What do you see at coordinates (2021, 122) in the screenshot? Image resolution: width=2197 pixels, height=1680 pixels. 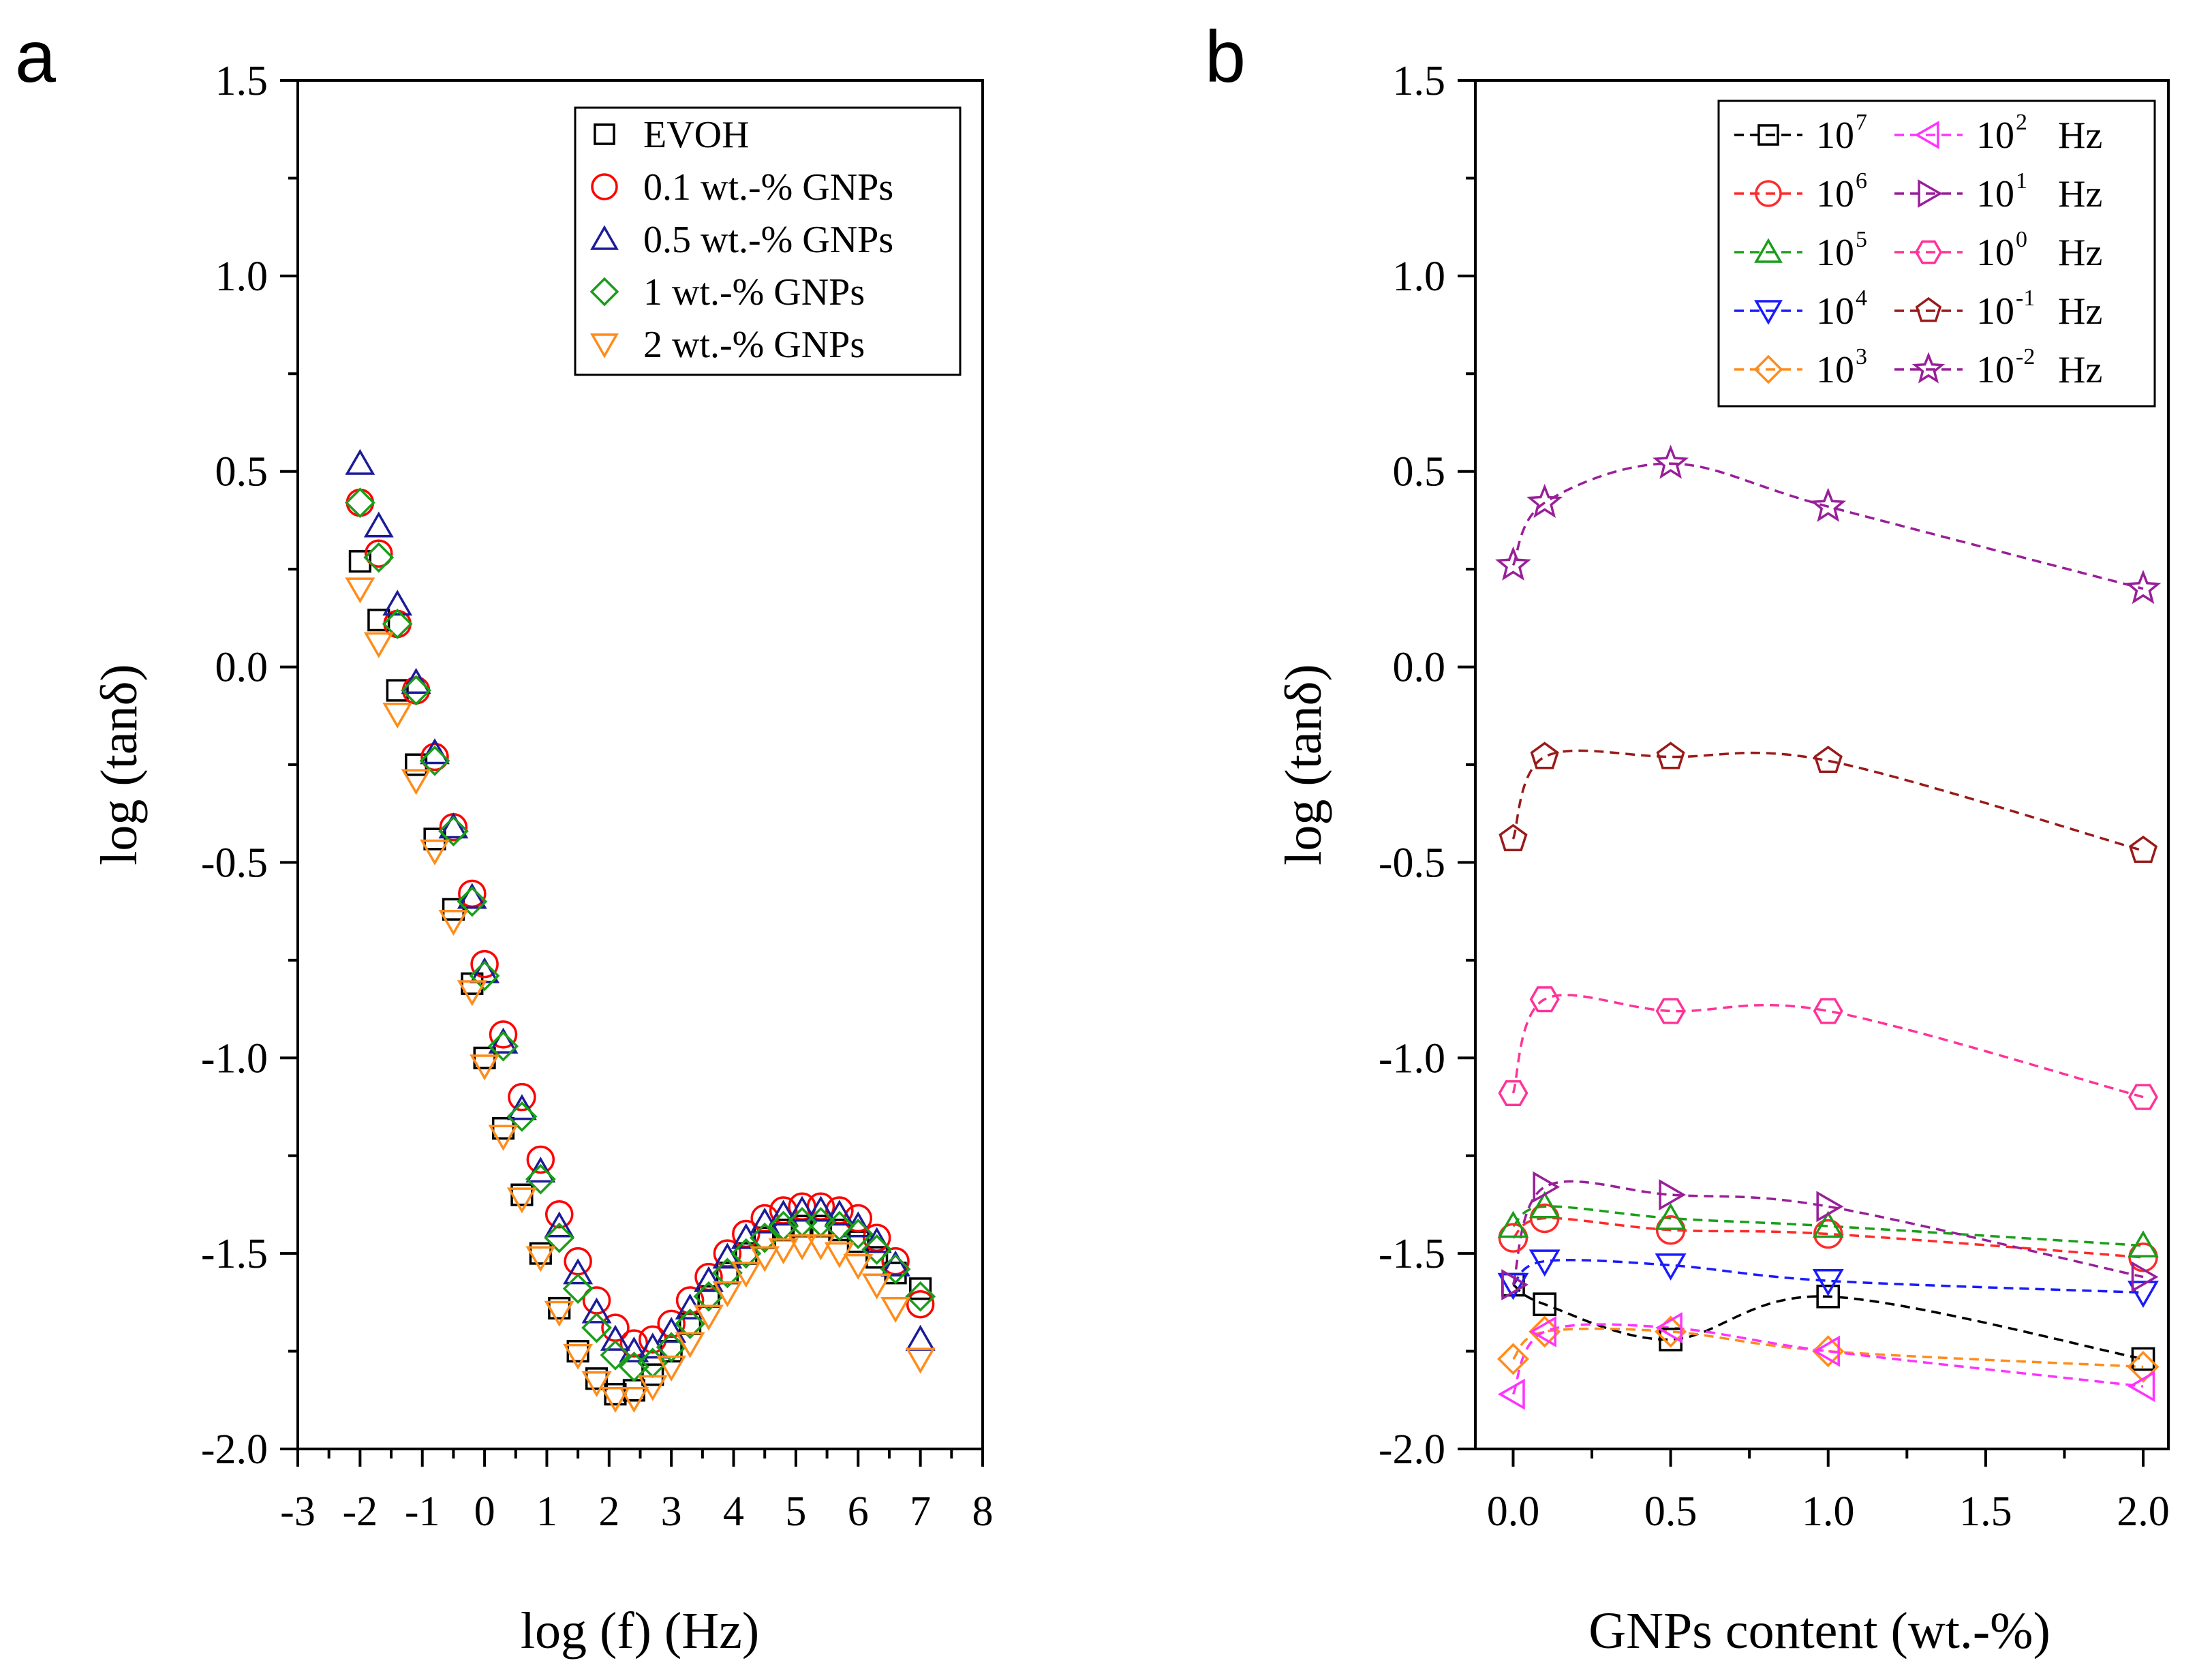 I see `panel-b-legend-exponent: 2` at bounding box center [2021, 122].